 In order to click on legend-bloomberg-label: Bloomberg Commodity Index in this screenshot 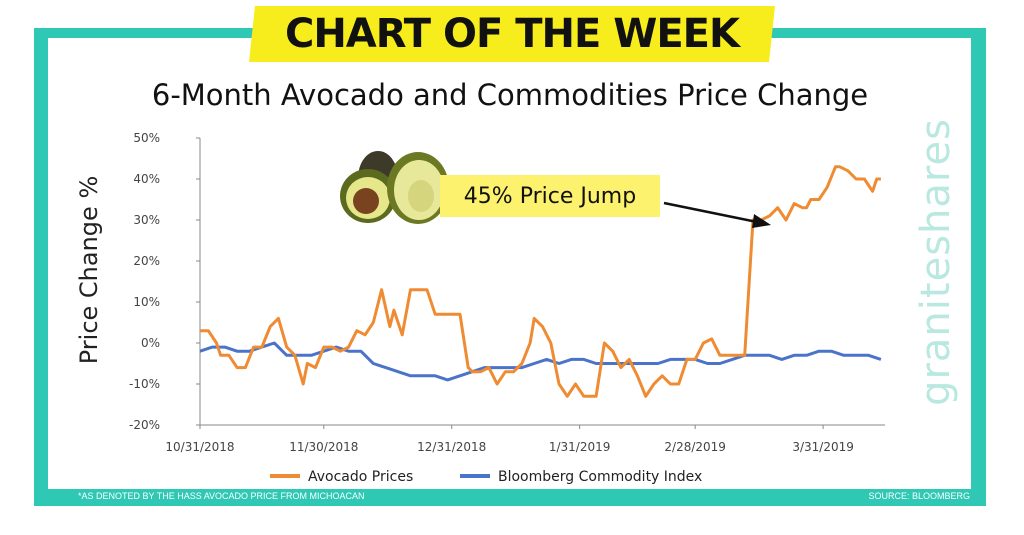, I will do `click(600, 477)`.